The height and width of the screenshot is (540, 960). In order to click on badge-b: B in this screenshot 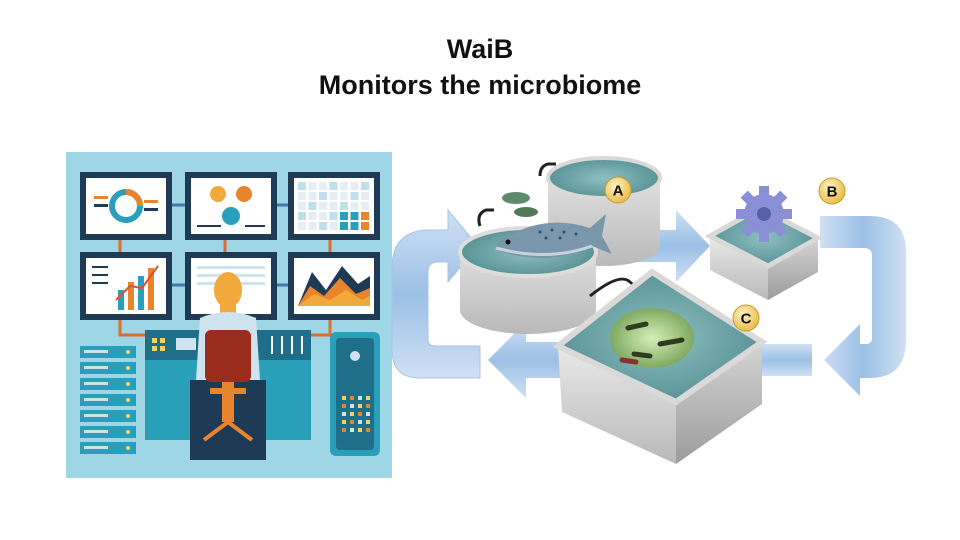, I will do `click(832, 191)`.